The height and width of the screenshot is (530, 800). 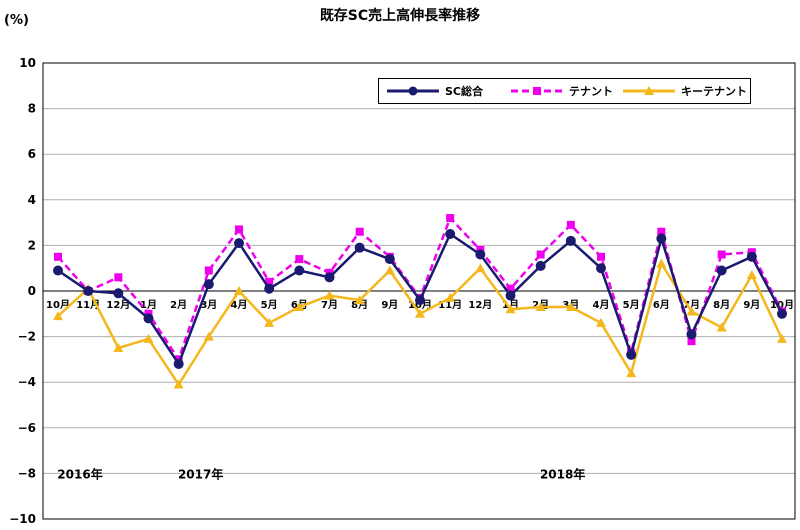 What do you see at coordinates (27, 473) in the screenshot?
I see `y-tick-label: −8` at bounding box center [27, 473].